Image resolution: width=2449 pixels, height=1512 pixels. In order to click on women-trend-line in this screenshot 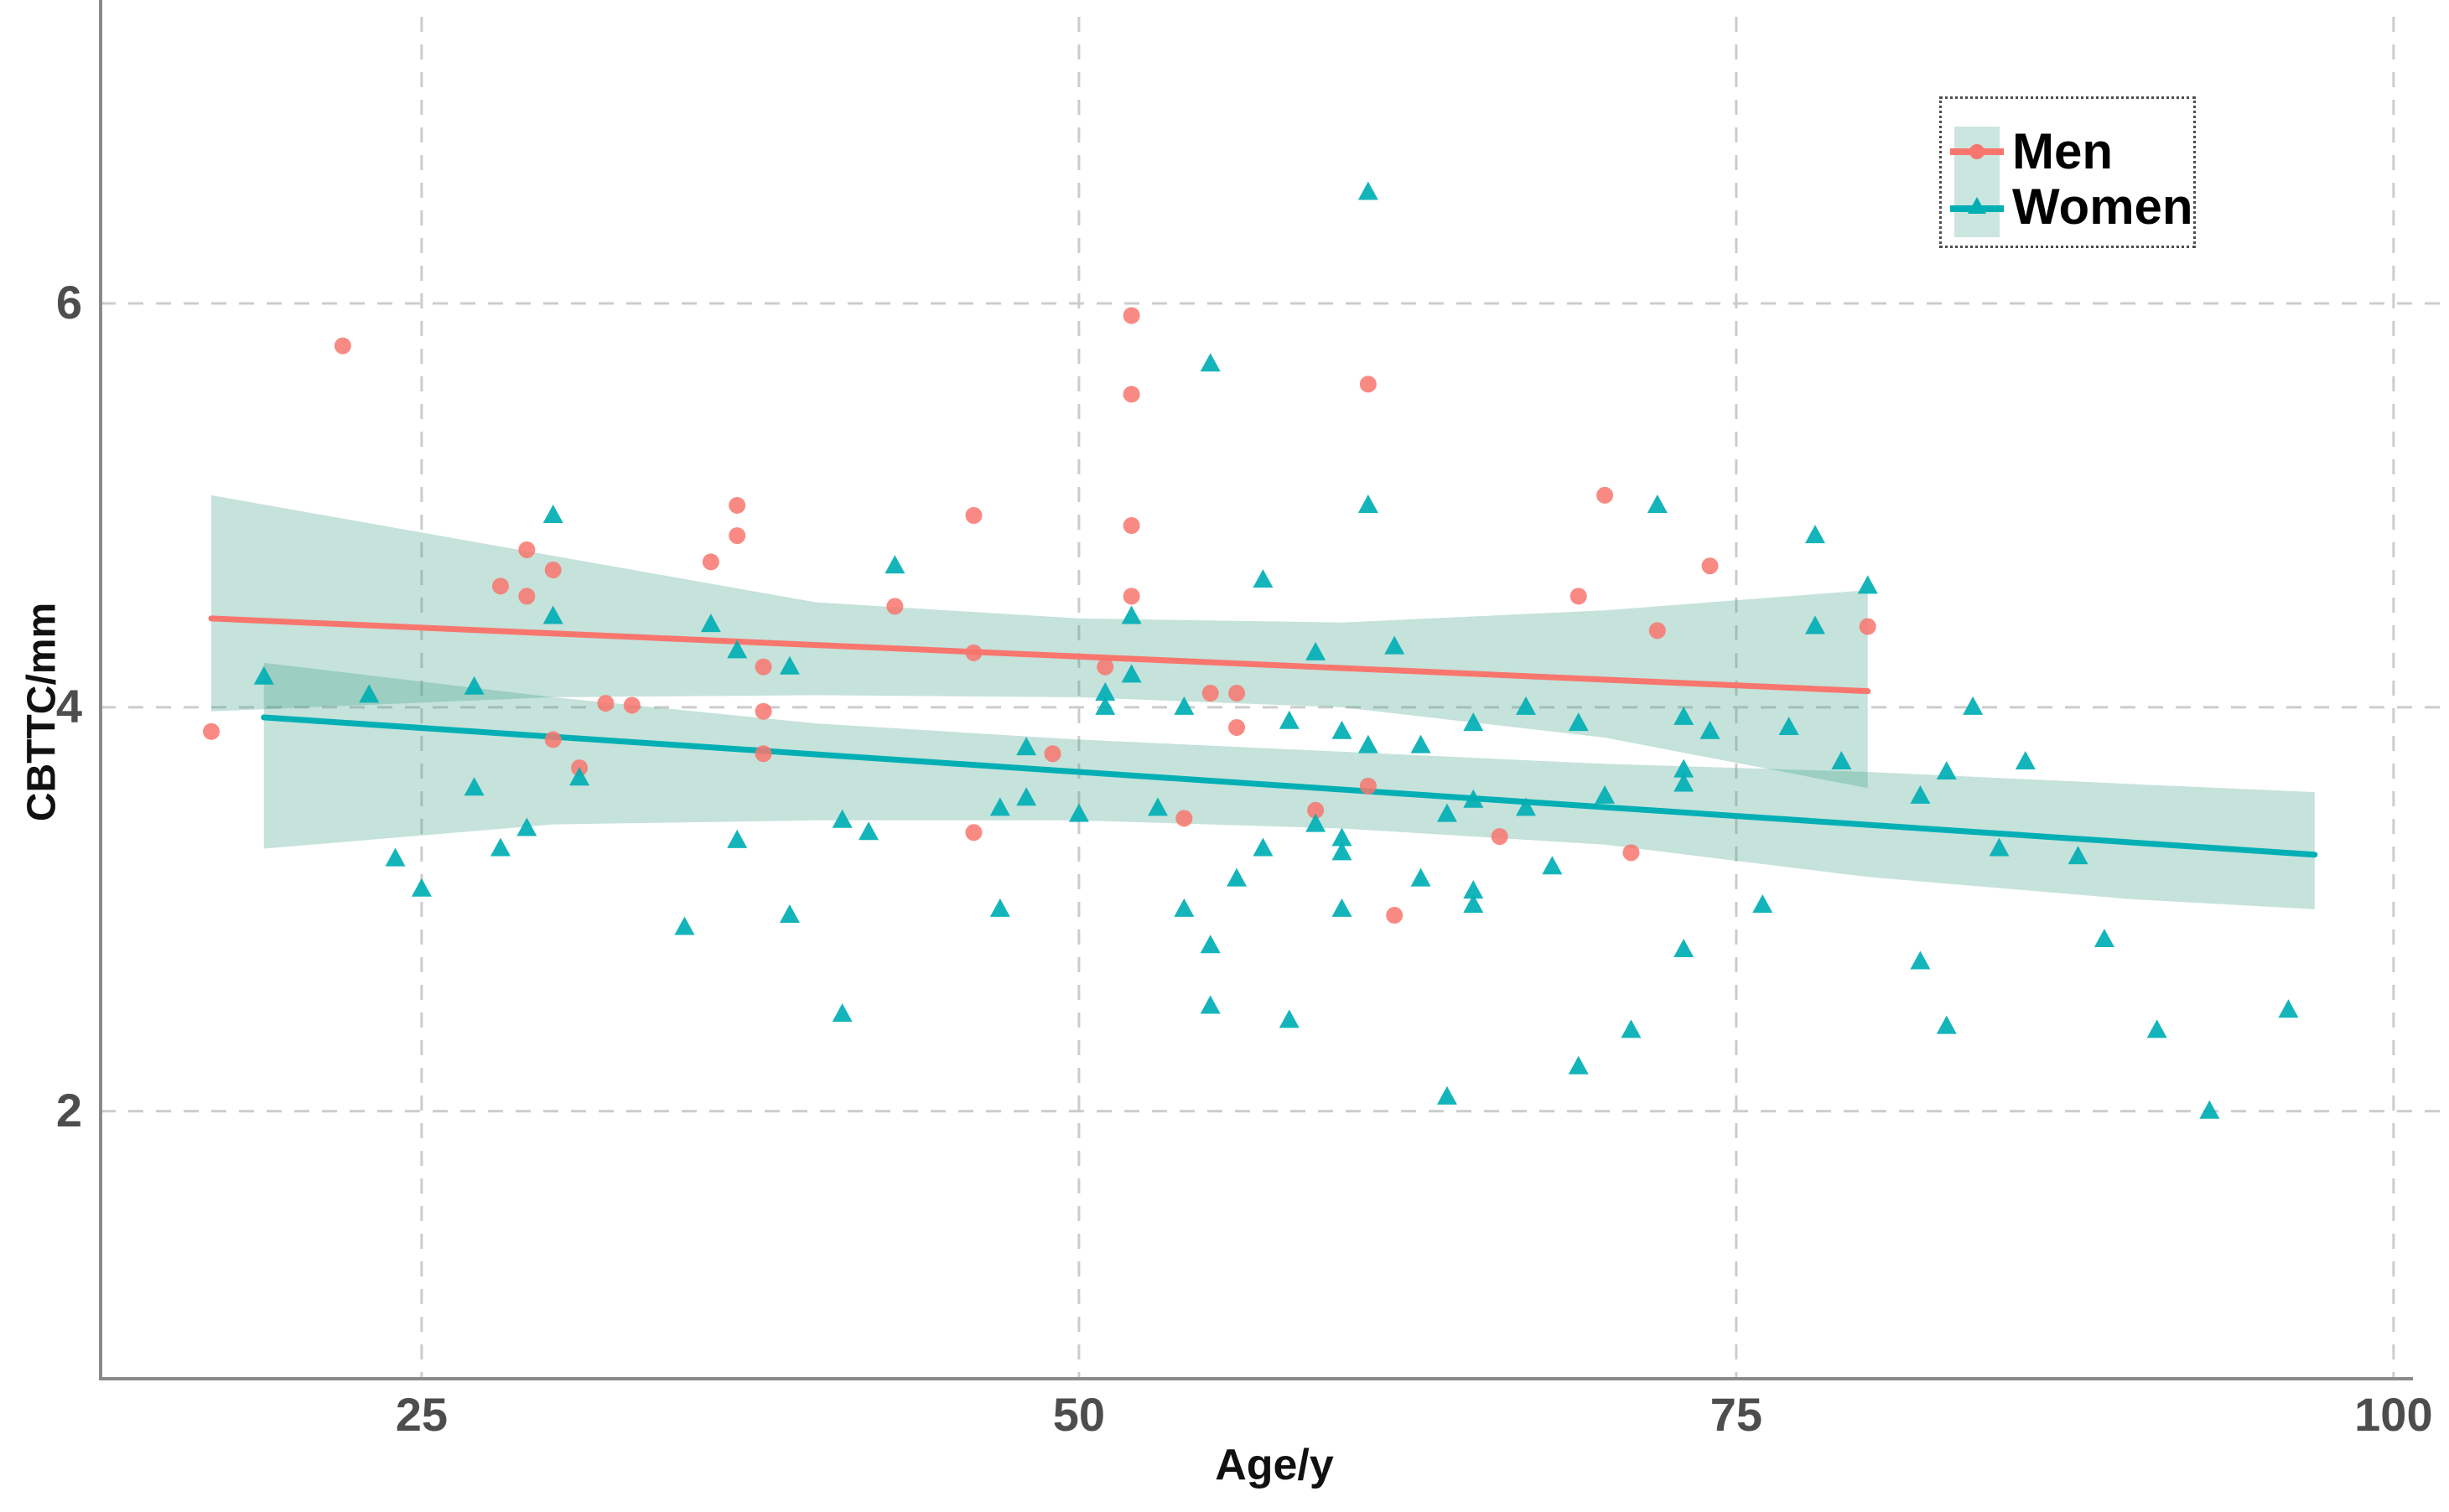, I will do `click(1290, 786)`.